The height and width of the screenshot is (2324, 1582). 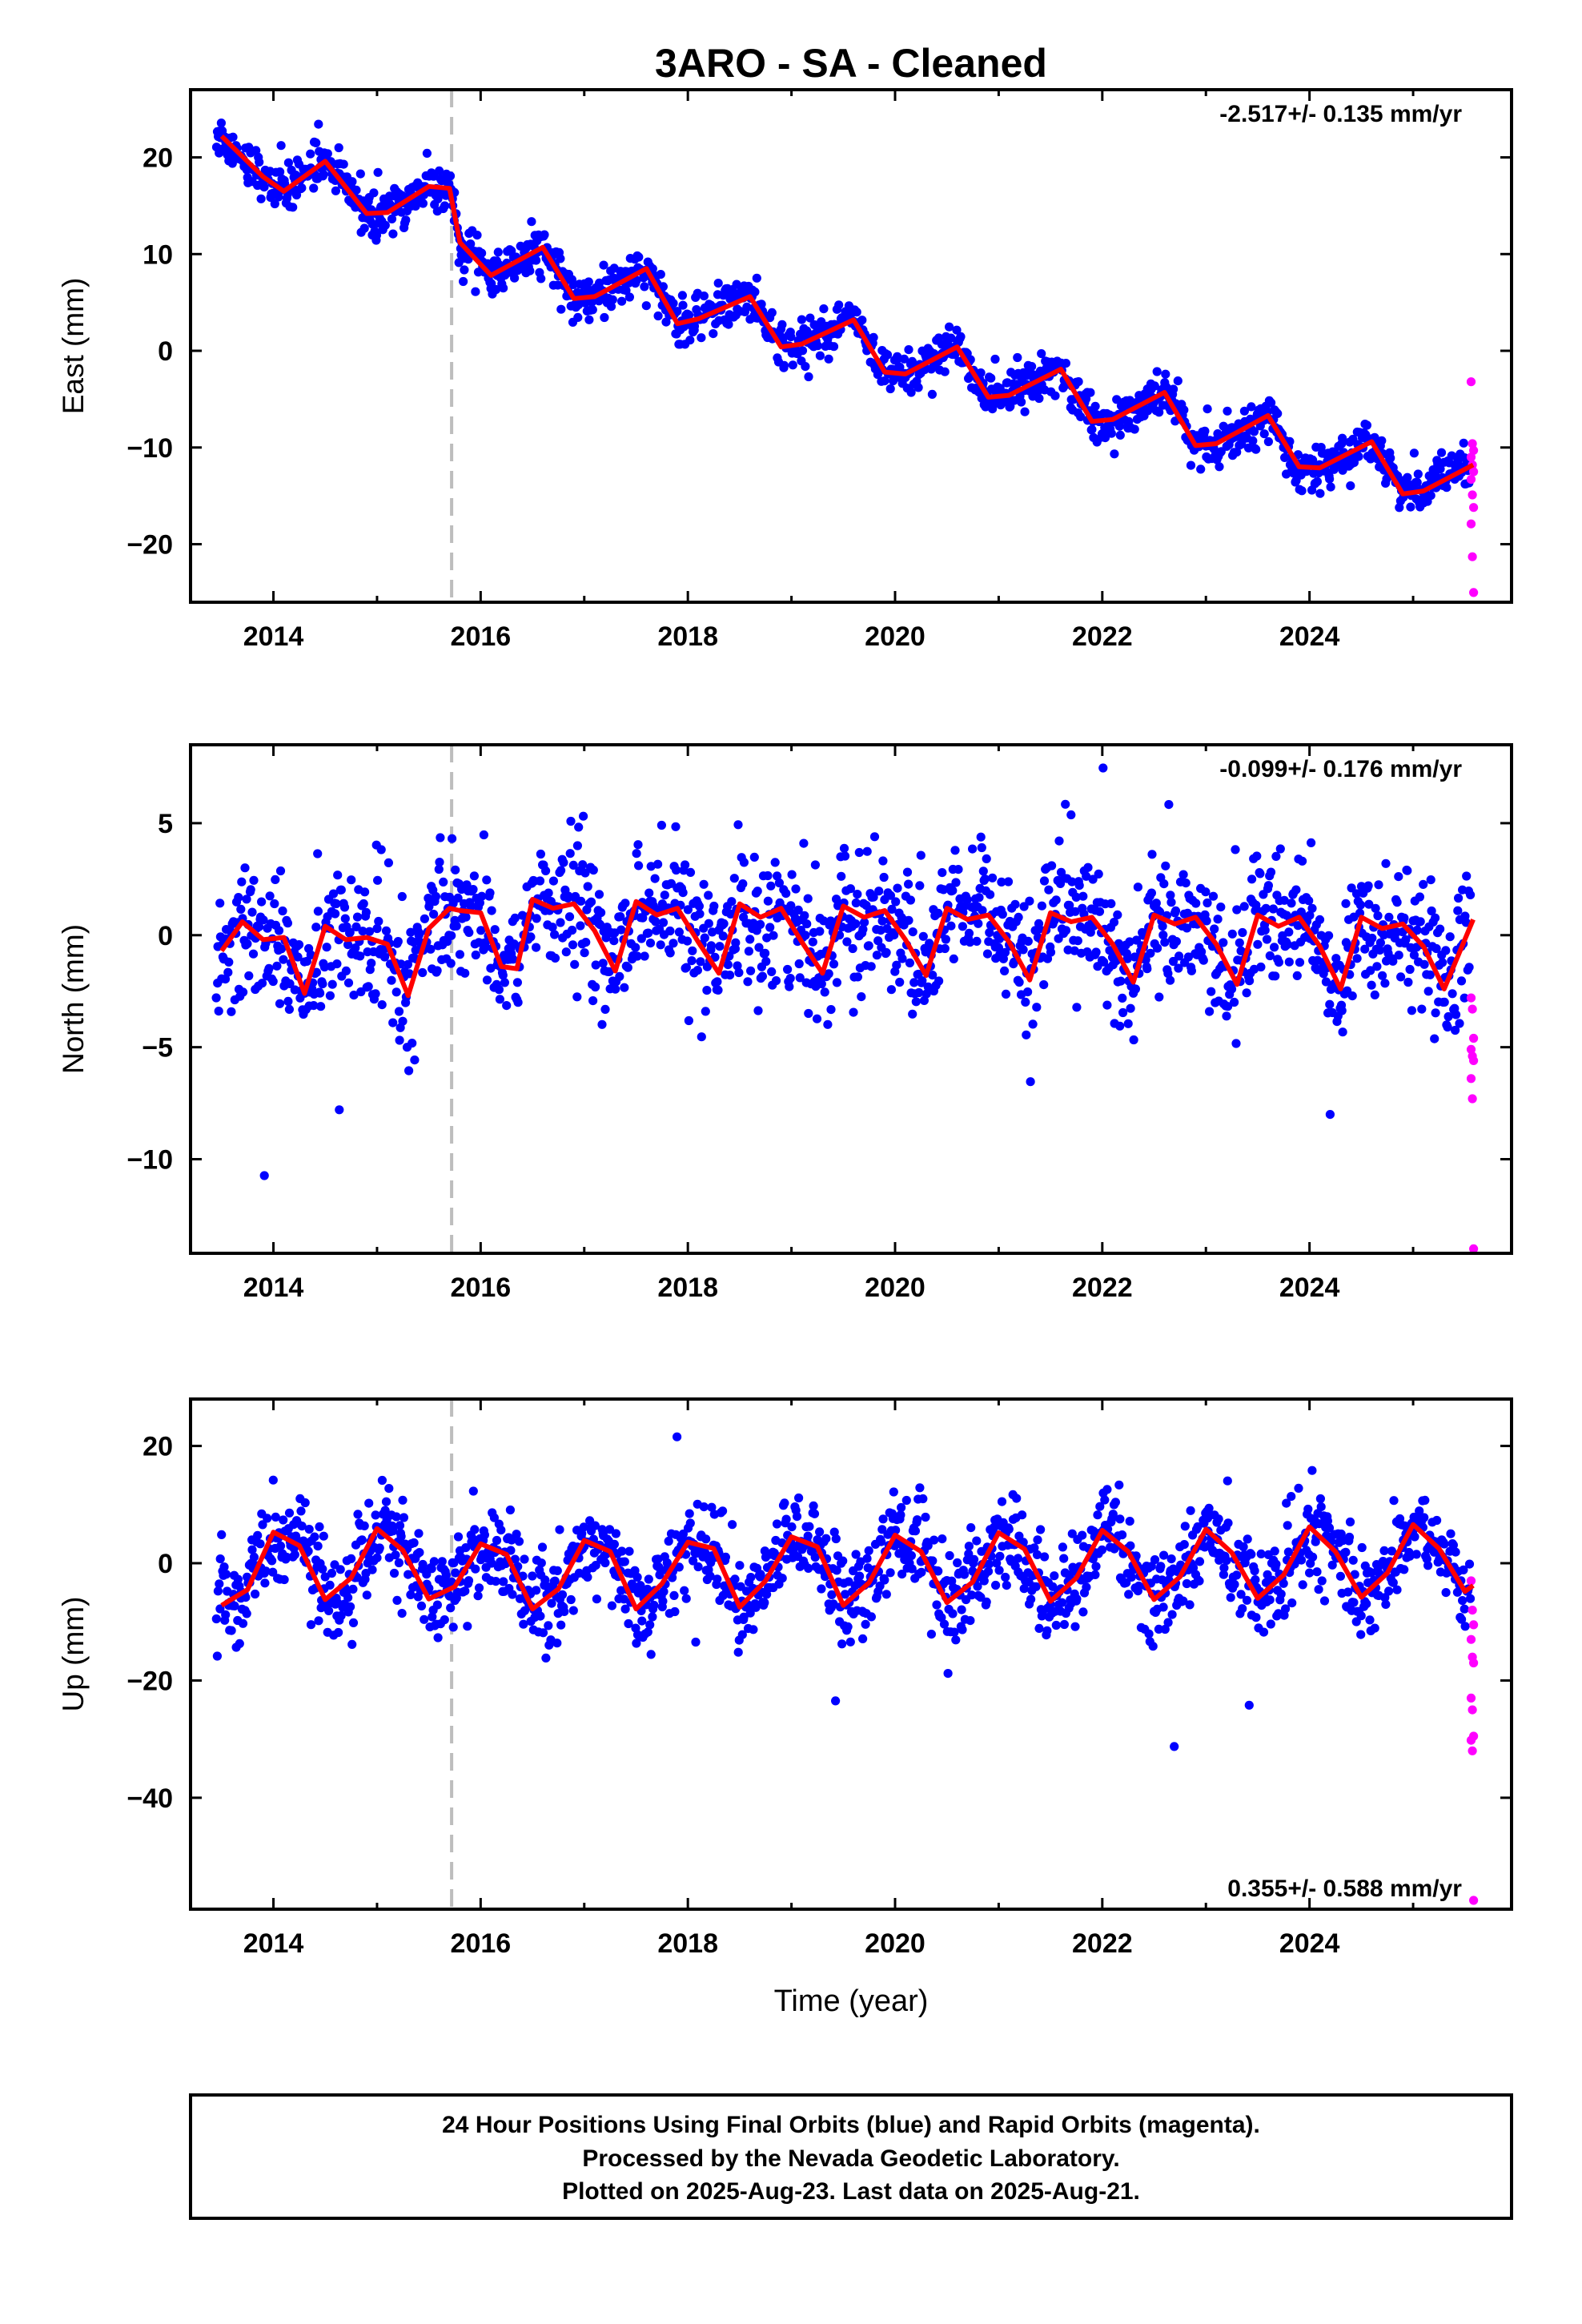 I want to click on up-rapid-point, so click(x=1474, y=1663).